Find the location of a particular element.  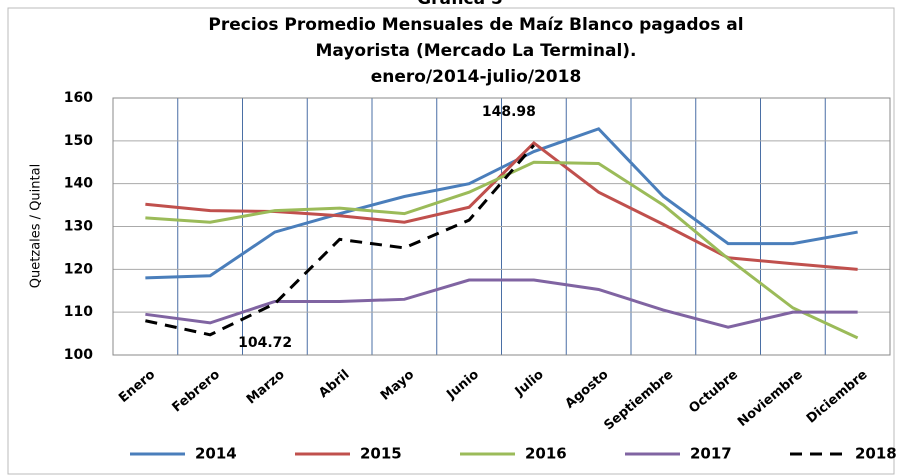

x-tick-label: Septiembre is located at coordinates (638, 400).